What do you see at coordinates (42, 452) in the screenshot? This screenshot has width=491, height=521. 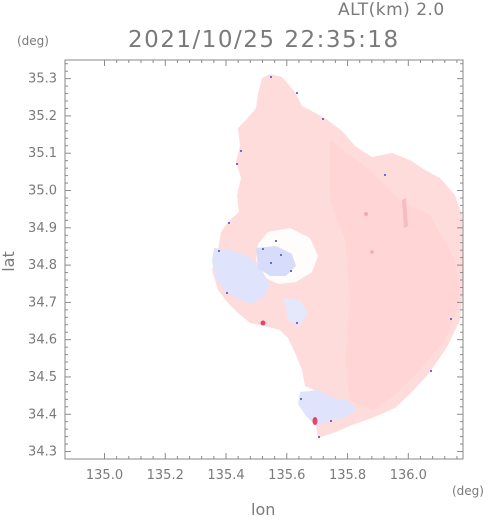 I see `lat-tick-label: 34.3` at bounding box center [42, 452].